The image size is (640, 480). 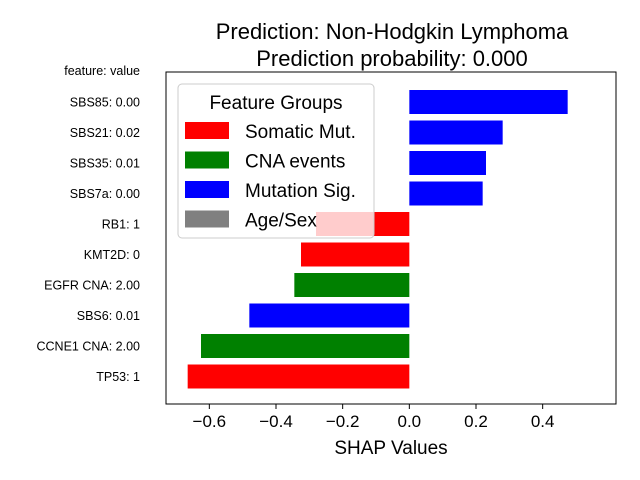 What do you see at coordinates (276, 421) in the screenshot?
I see `x-tick-label-1: −0.4` at bounding box center [276, 421].